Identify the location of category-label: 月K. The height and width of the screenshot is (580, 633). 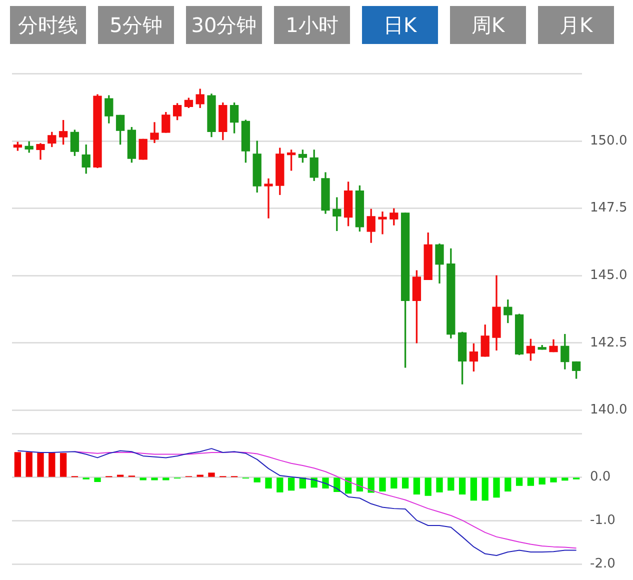
(576, 25).